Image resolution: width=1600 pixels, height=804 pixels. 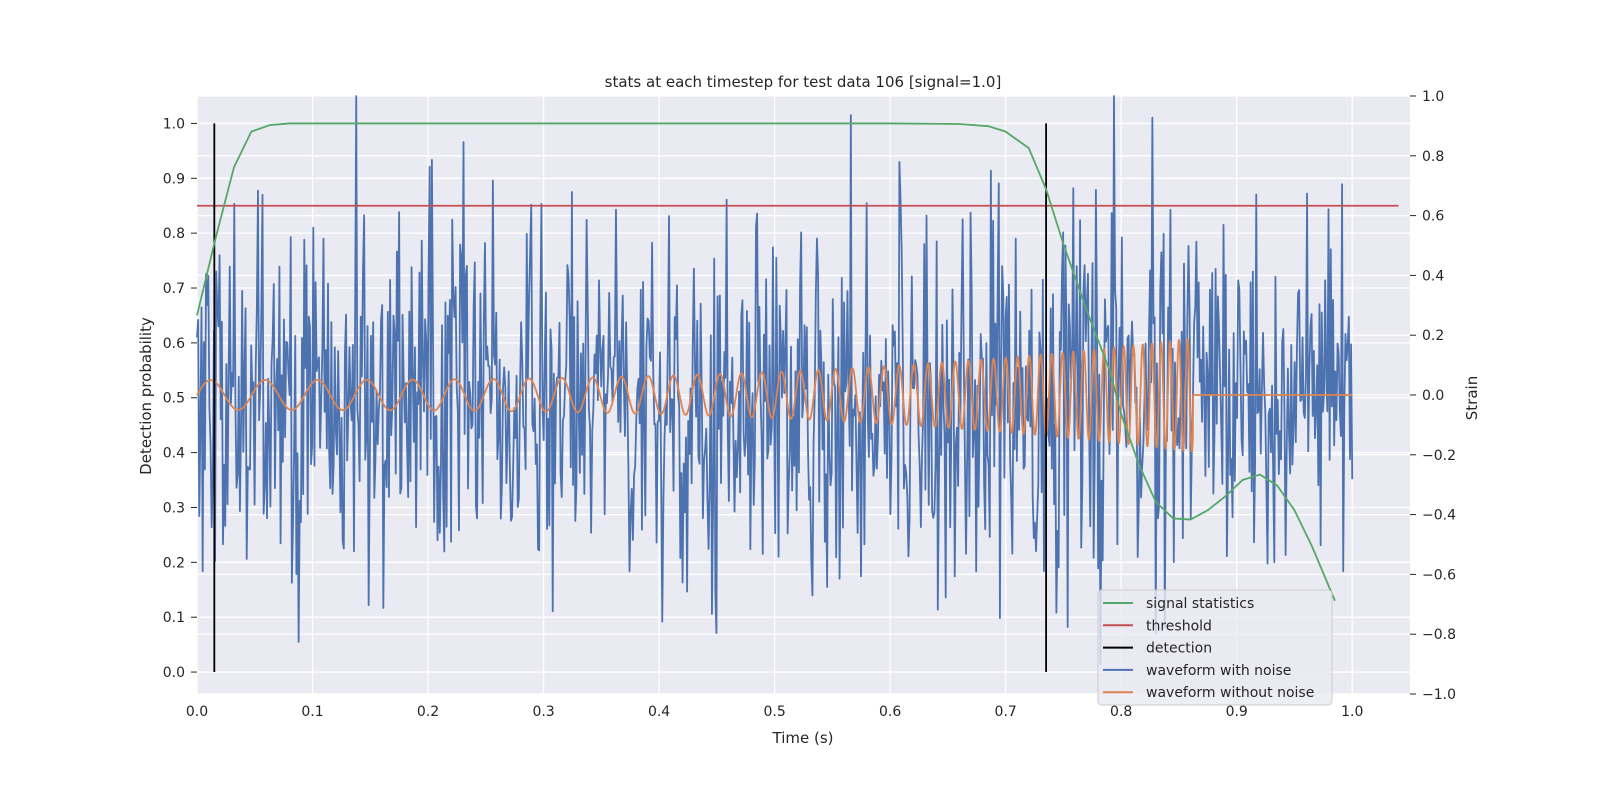 I want to click on x-tick-label: 0.3, so click(x=543, y=712).